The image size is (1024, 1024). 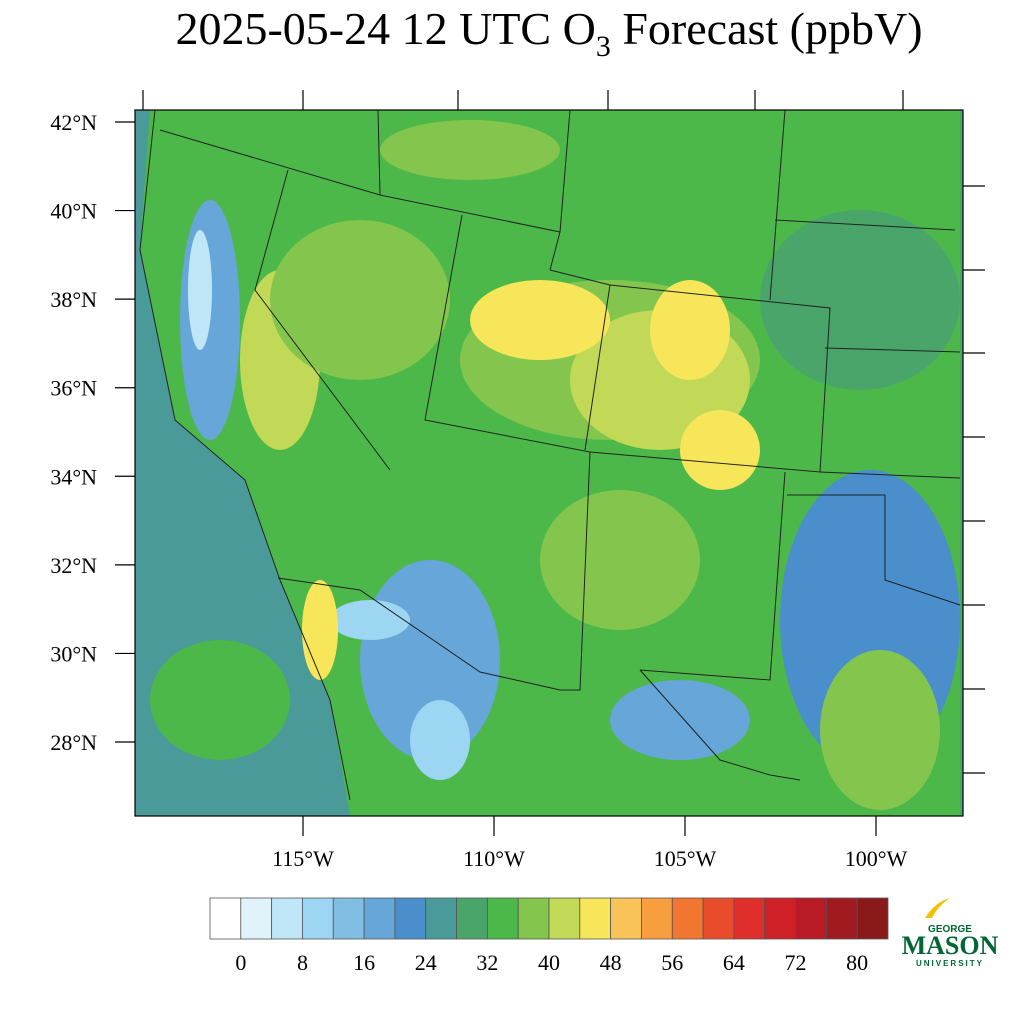 What do you see at coordinates (73, 122) in the screenshot?
I see `lat-label: 42°N` at bounding box center [73, 122].